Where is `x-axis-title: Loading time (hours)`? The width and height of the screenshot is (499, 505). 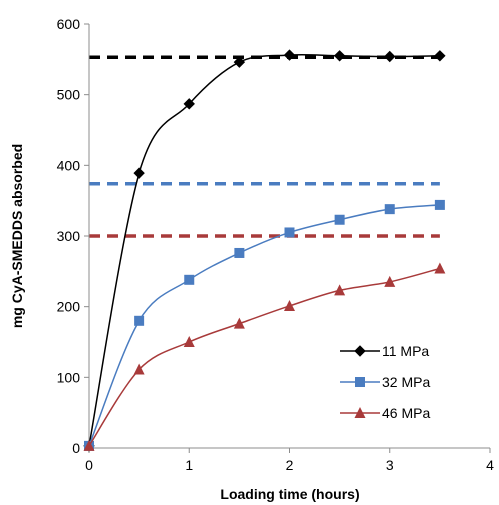
x-axis-title: Loading time (hours) is located at coordinates (289, 494).